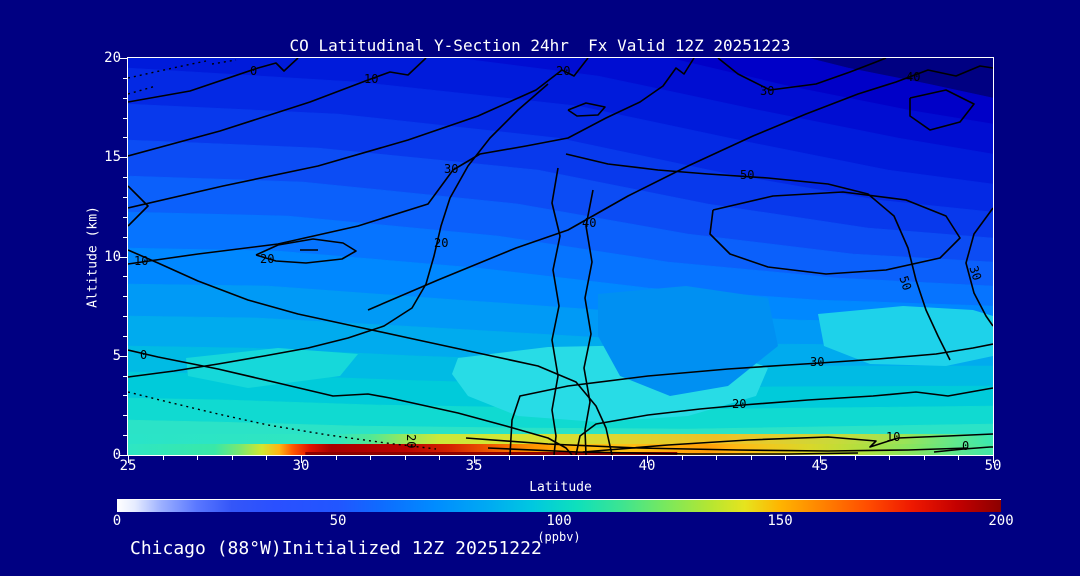 This screenshot has width=1080, height=576. What do you see at coordinates (559, 505) in the screenshot?
I see `colorbar-gradient` at bounding box center [559, 505].